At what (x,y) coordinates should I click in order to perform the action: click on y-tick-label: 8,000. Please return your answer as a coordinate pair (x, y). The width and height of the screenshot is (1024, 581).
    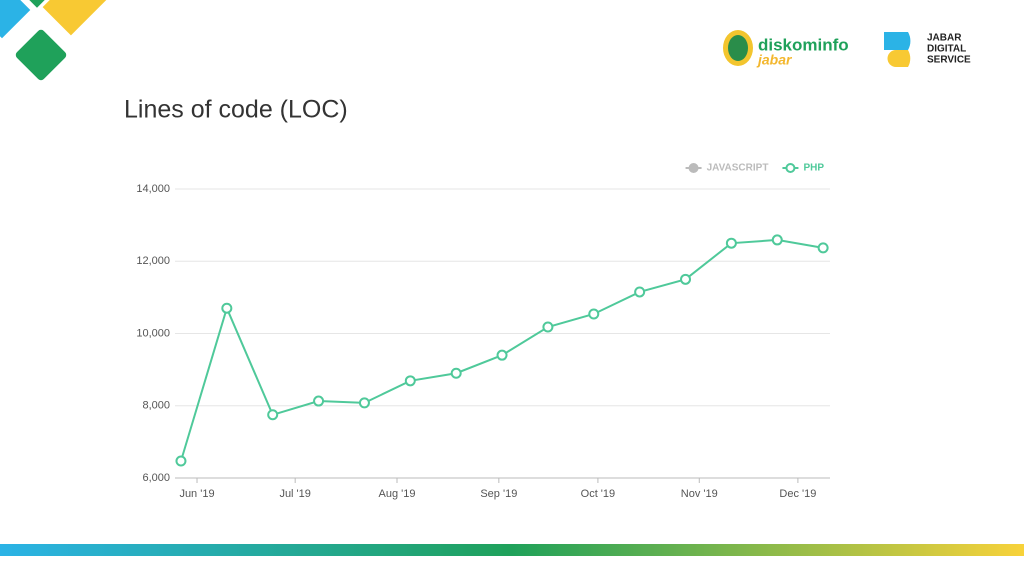
    Looking at the image, I should click on (156, 406).